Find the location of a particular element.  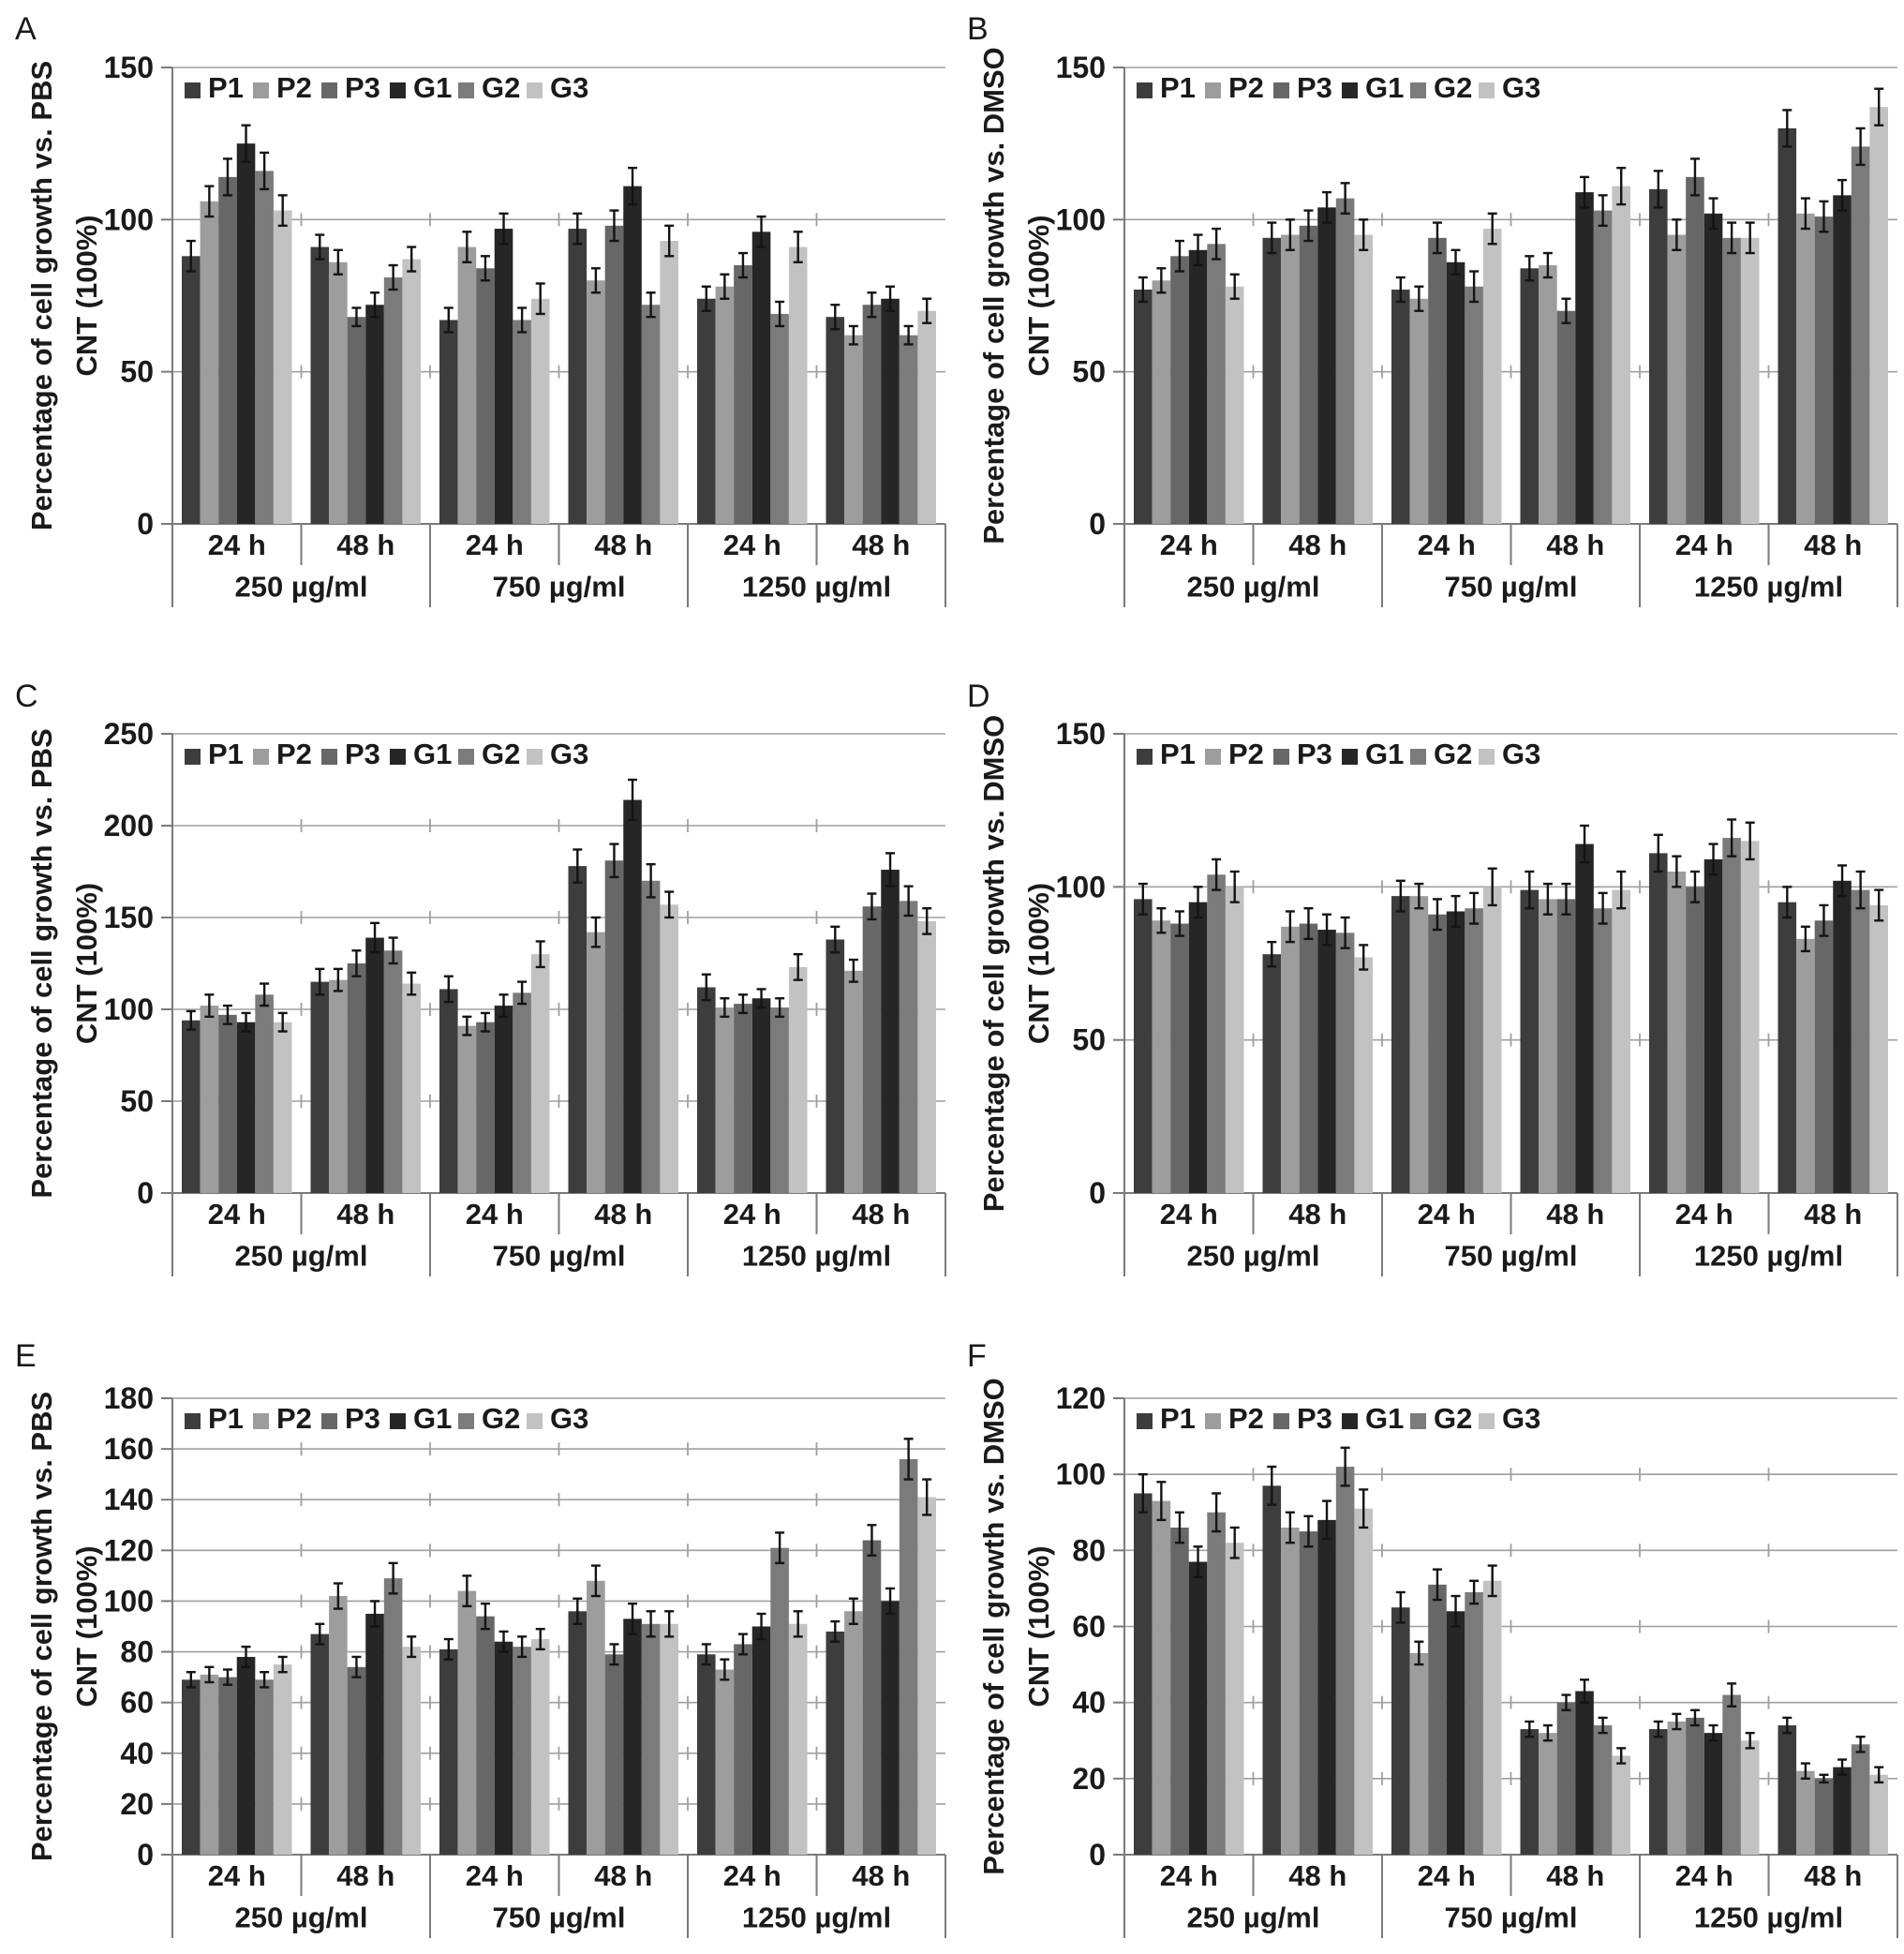

panel-label-c: C is located at coordinates (26, 696).